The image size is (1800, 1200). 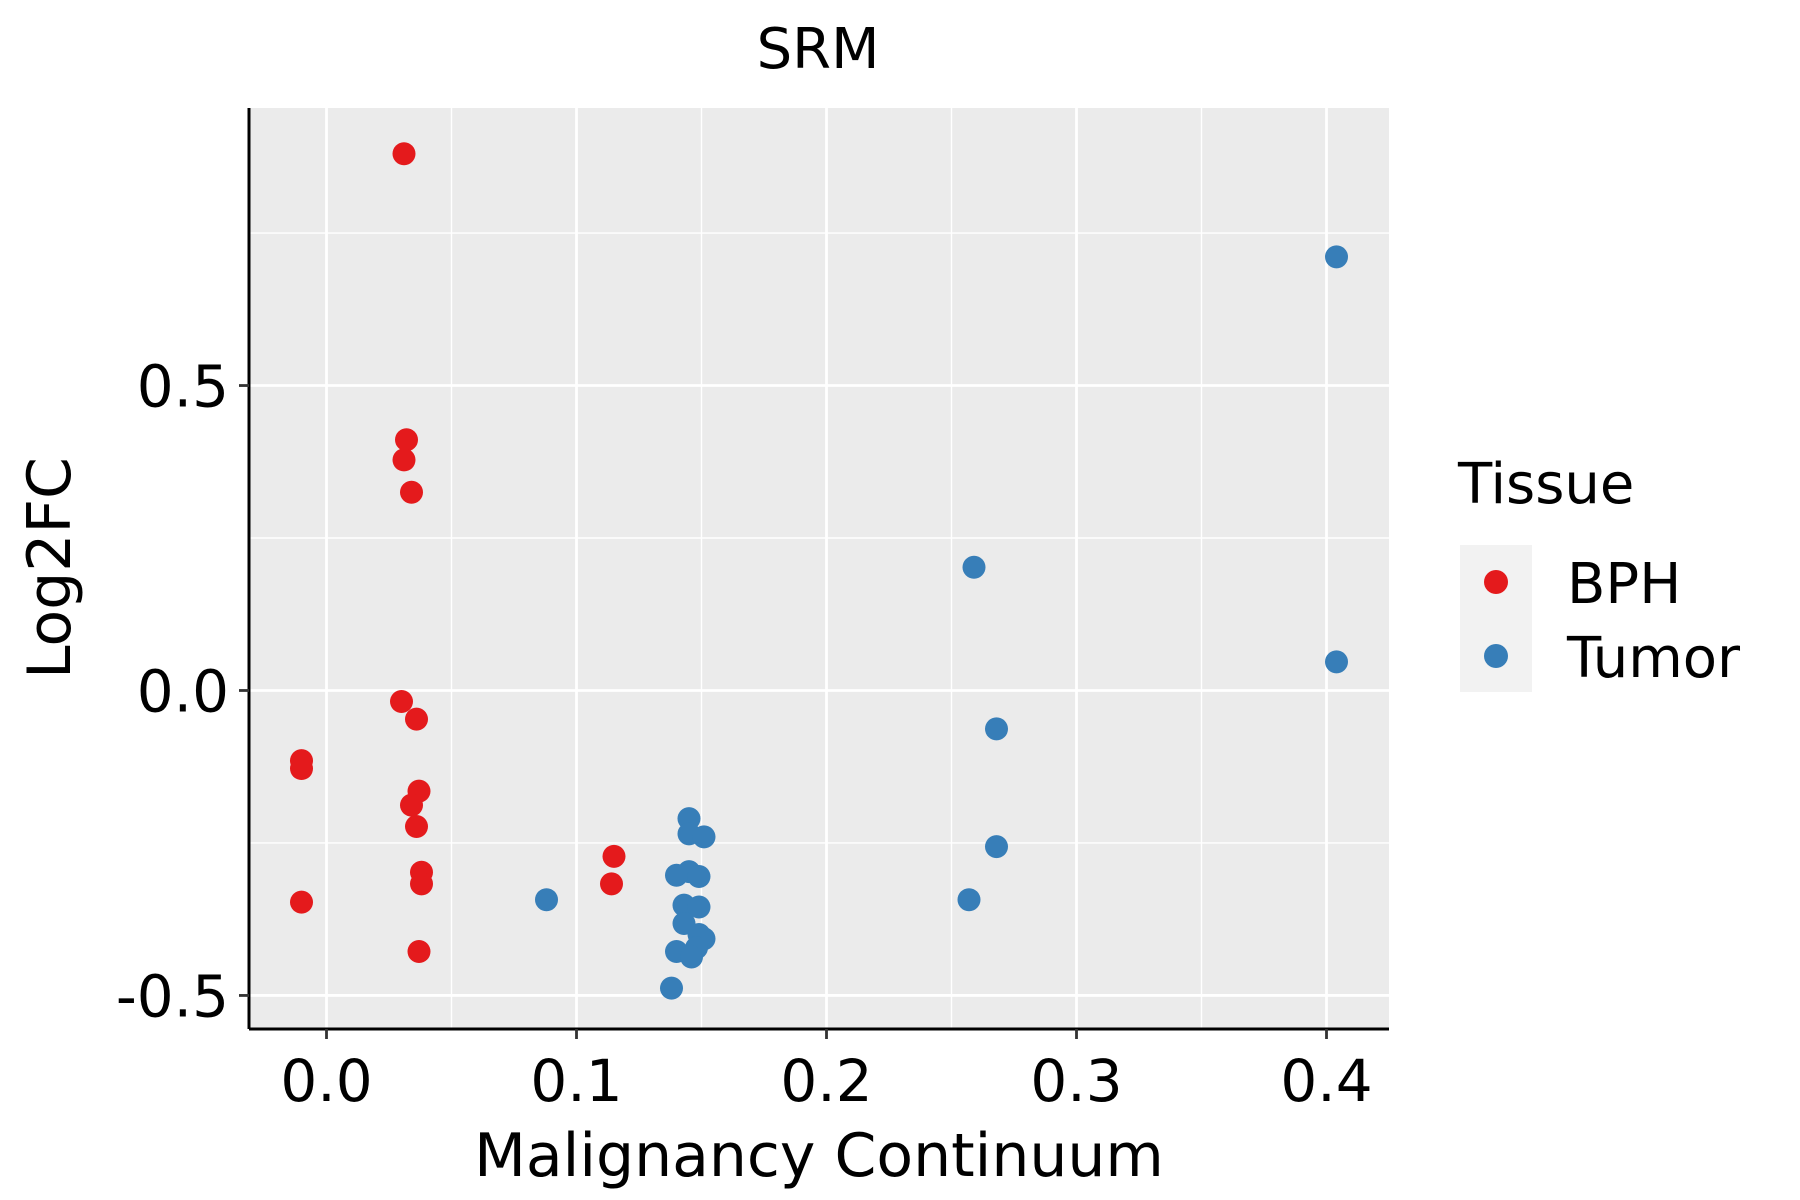 I want to click on legend-label-bph: BPH, so click(x=1624, y=584).